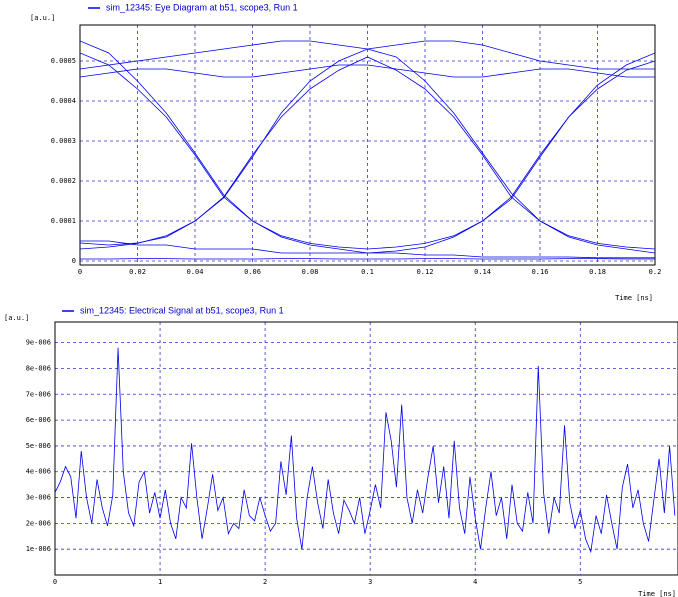 Image resolution: width=678 pixels, height=597 pixels. What do you see at coordinates (540, 272) in the screenshot?
I see `x-tick-label: 0.16` at bounding box center [540, 272].